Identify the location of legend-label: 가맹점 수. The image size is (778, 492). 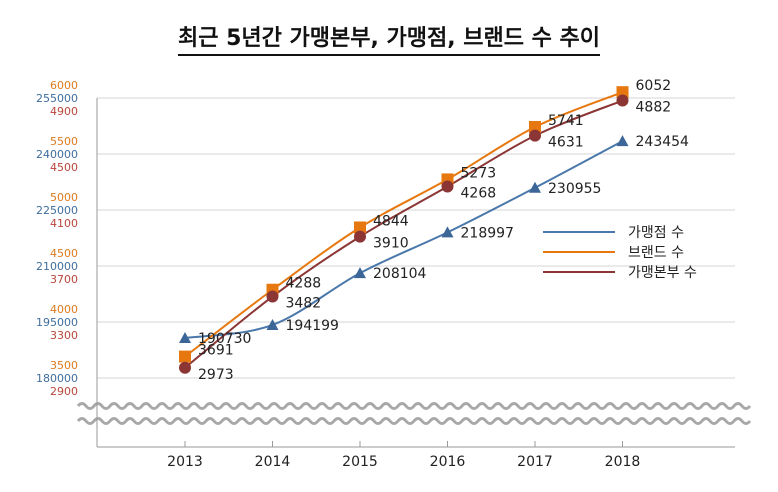
(656, 233).